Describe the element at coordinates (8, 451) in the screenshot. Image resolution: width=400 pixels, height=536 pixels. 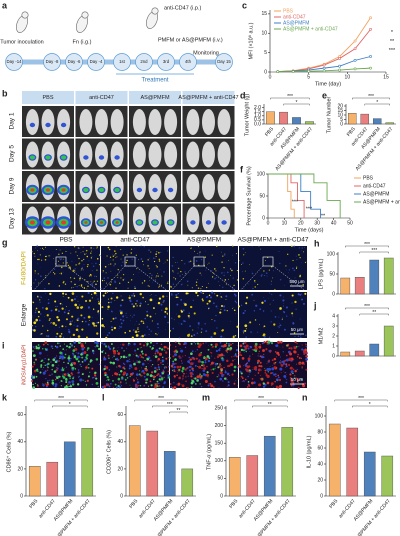
I see `y-axis-label: CD86⁺ Cells (%)` at that location.